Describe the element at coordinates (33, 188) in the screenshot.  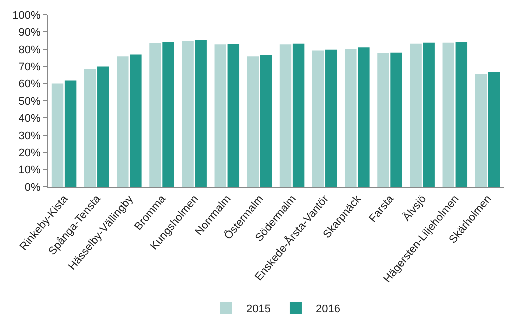
I see `y-tick-label: 0%` at that location.